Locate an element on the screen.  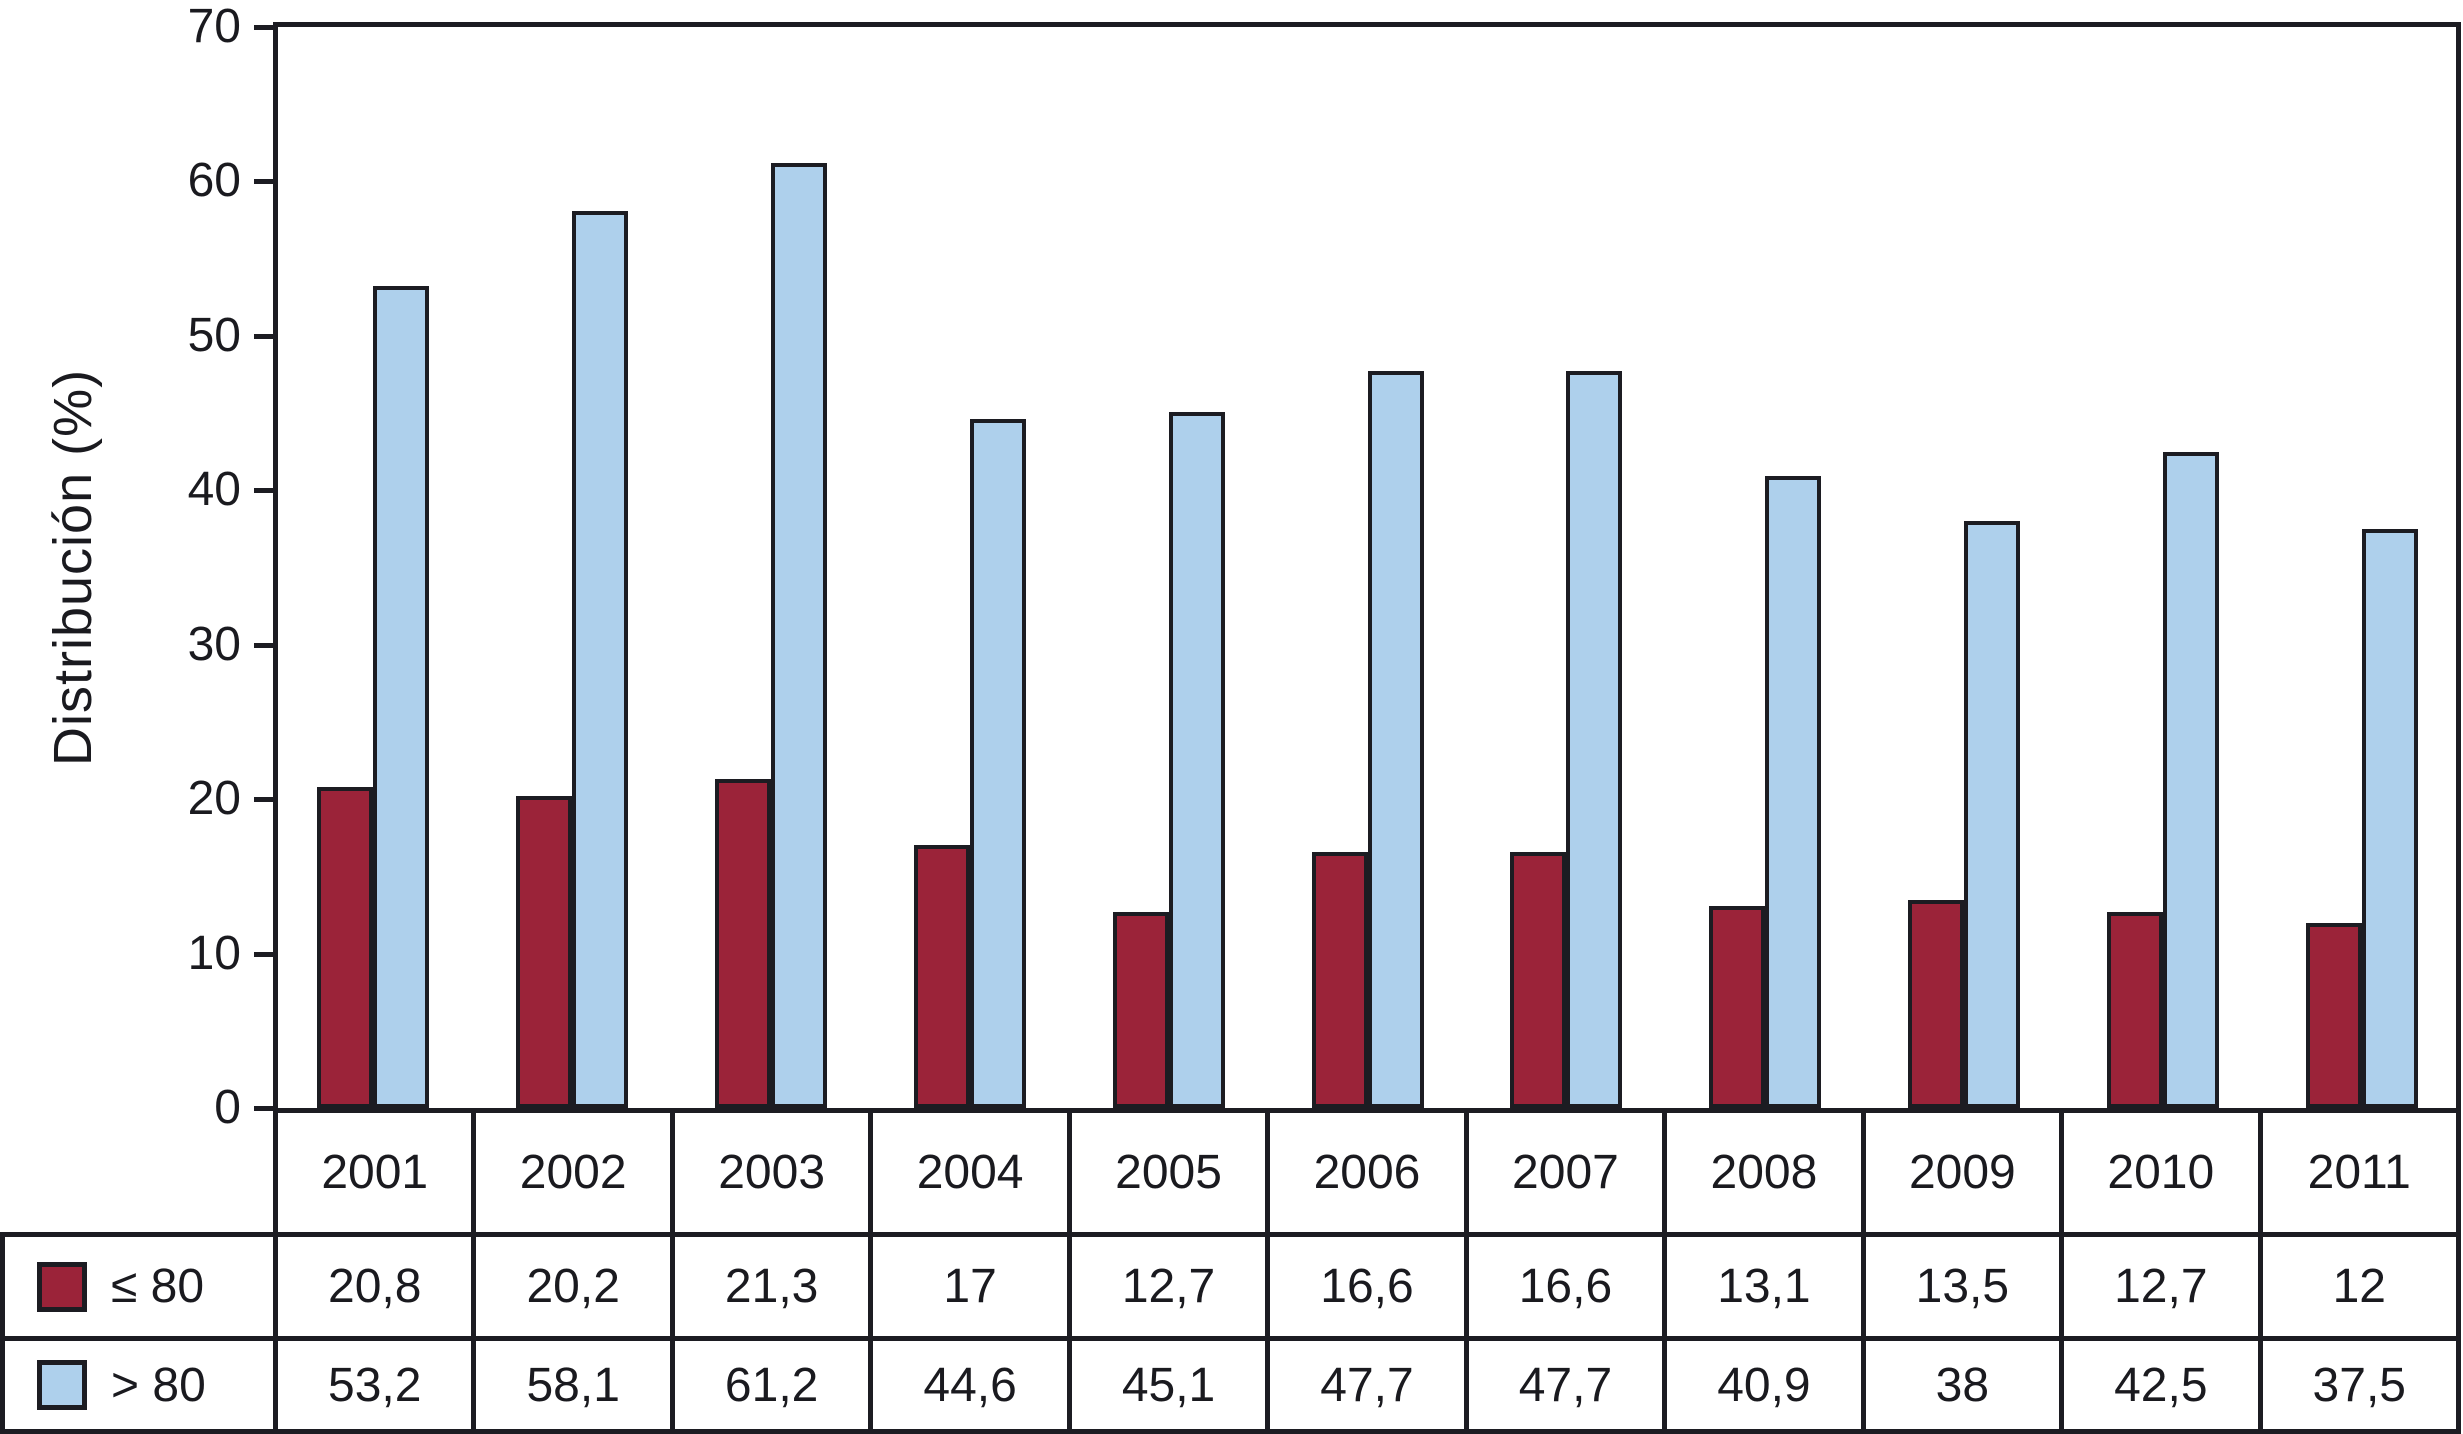
value-cell-gt80: 40,9 is located at coordinates (1761, 1385).